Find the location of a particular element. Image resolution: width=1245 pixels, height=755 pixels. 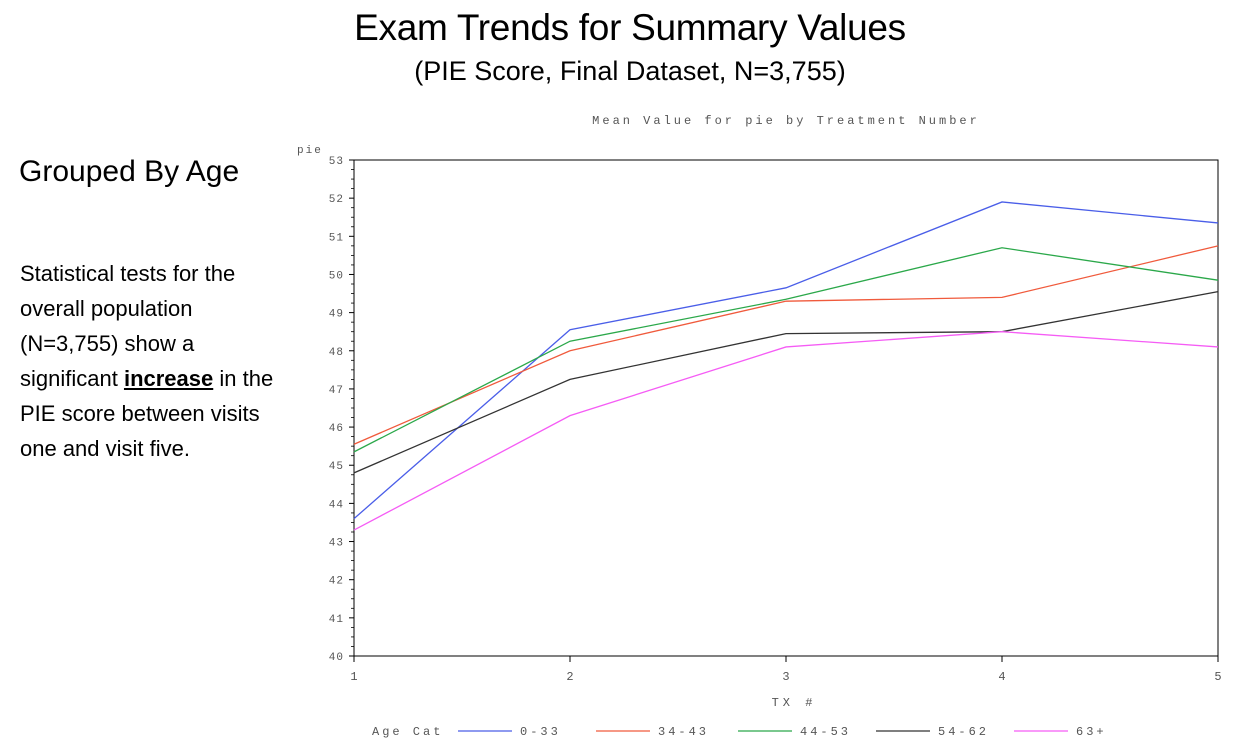

y-tick-label: 49 is located at coordinates (336, 315).